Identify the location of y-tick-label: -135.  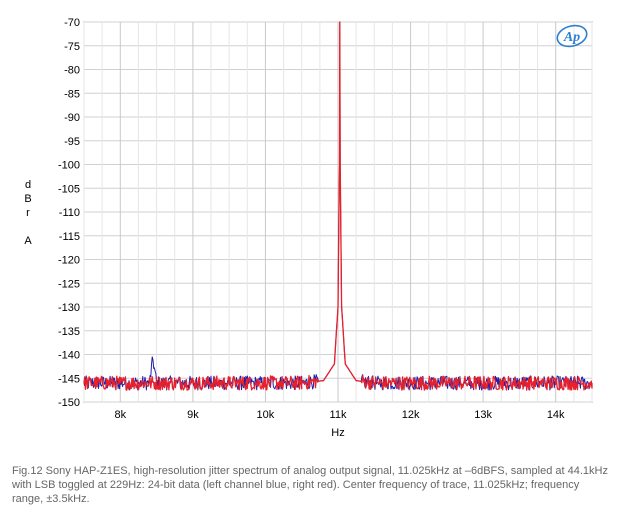
(69, 332).